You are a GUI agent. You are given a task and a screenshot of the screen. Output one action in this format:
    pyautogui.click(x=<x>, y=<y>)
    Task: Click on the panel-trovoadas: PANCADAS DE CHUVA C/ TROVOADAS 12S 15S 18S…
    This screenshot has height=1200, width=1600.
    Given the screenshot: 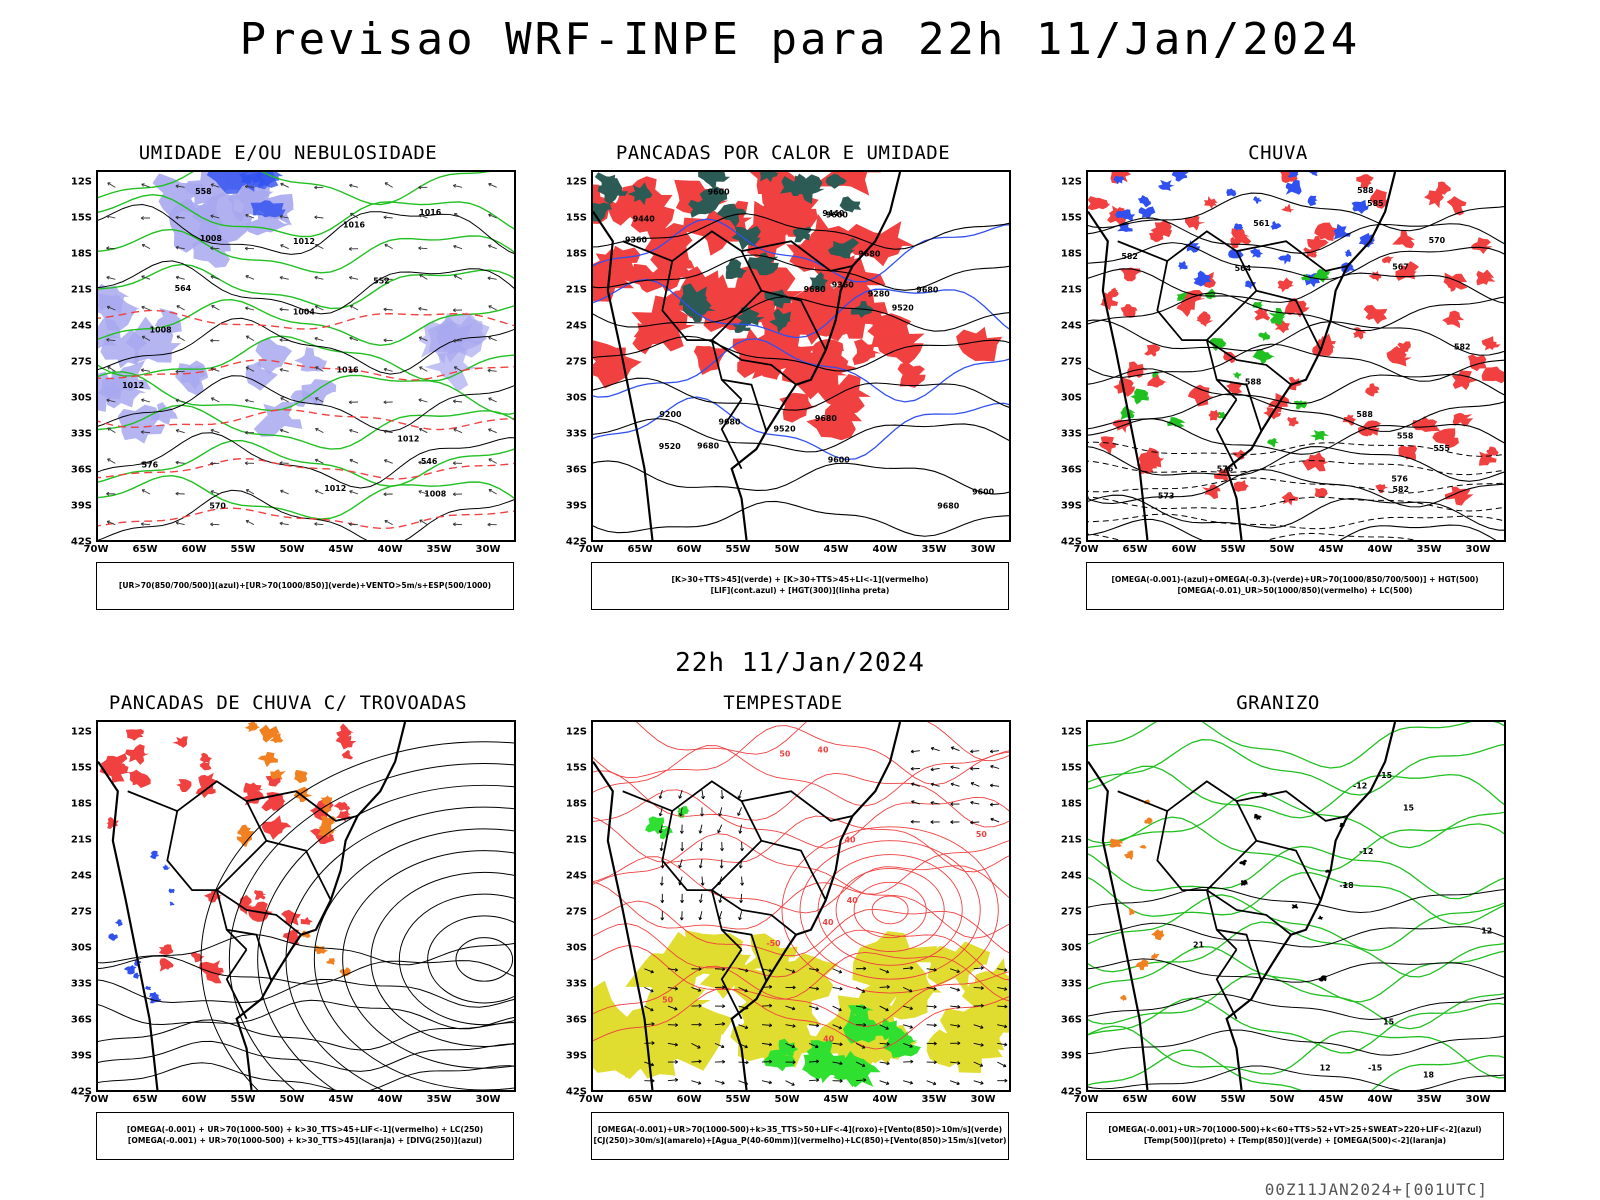 What is the action you would take?
    pyautogui.click(x=288, y=927)
    